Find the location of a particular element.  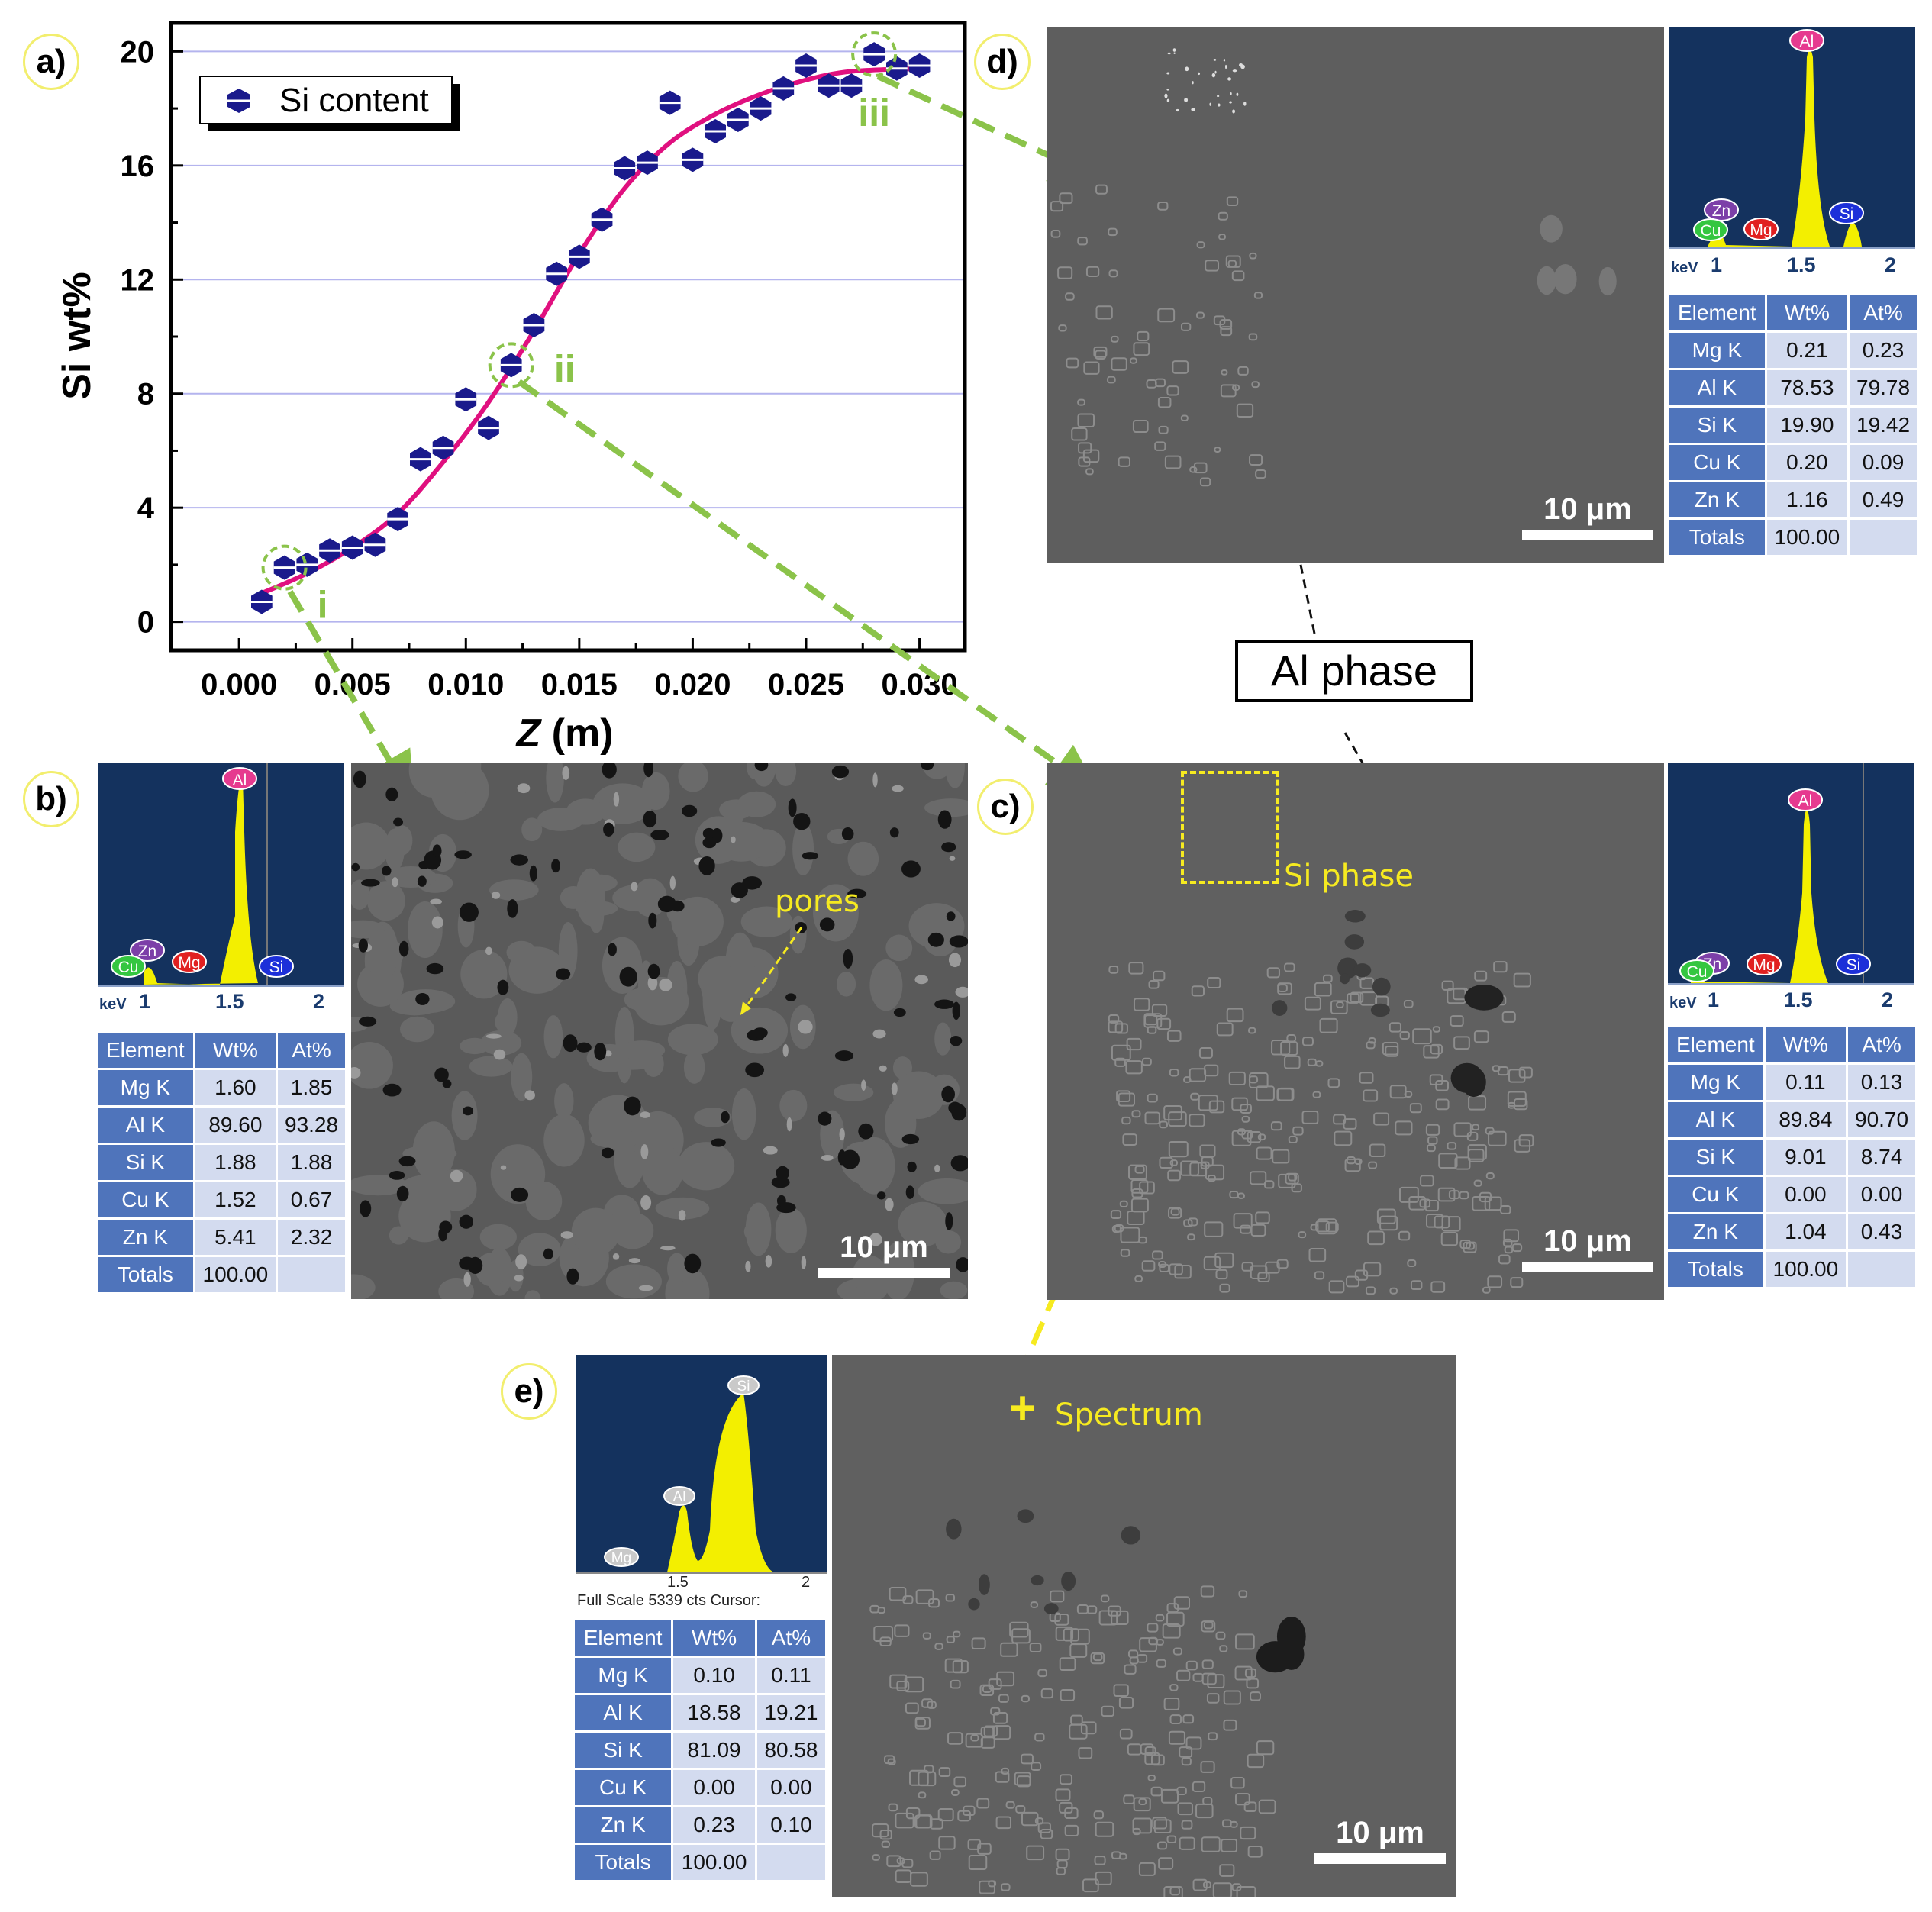

y-tick-label: 16 is located at coordinates (138, 166).